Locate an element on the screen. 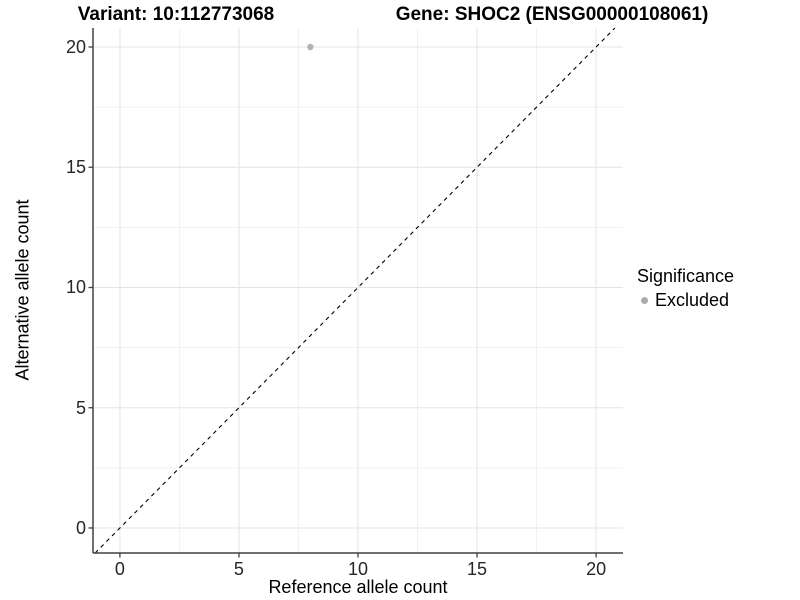 This screenshot has height=600, width=800. data-point is located at coordinates (310, 47).